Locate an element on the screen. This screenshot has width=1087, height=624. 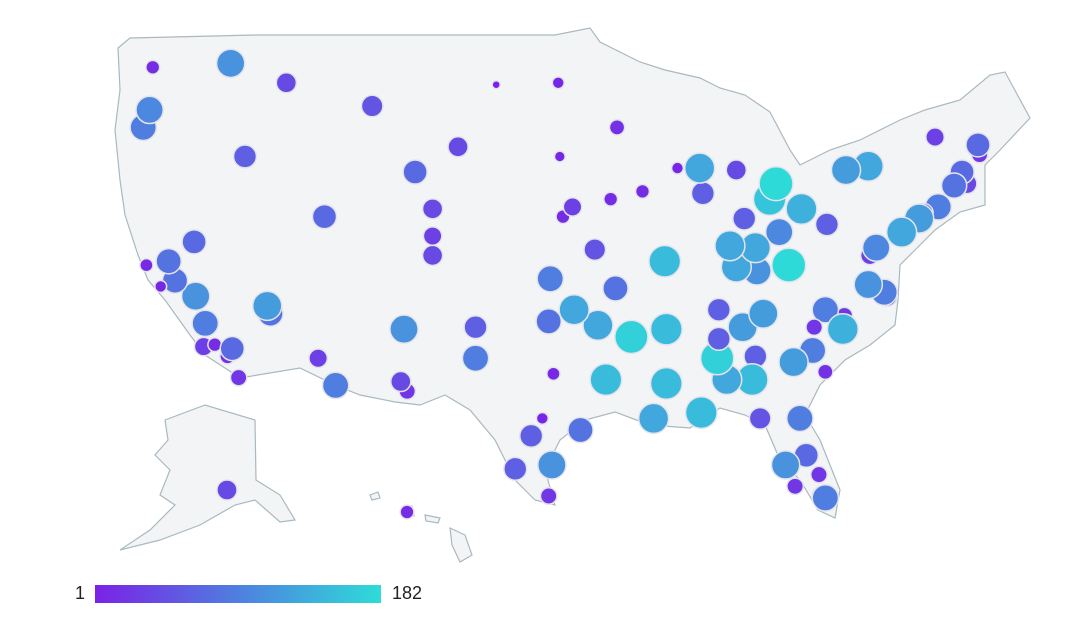
alaska is located at coordinates (207, 477).